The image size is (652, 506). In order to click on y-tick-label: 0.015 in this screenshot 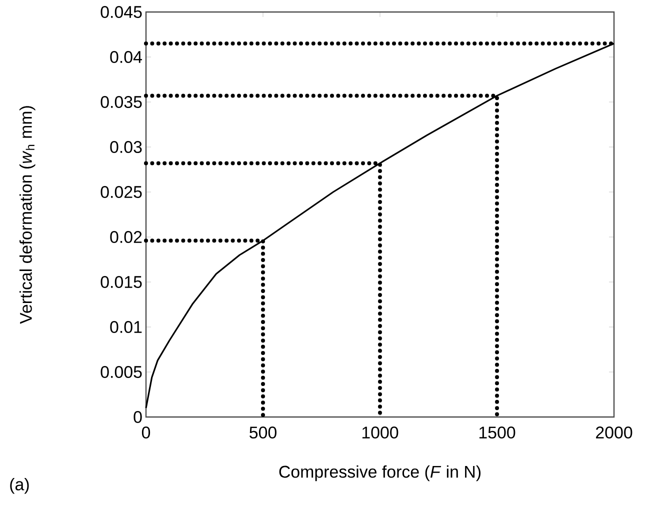, I will do `click(121, 282)`.